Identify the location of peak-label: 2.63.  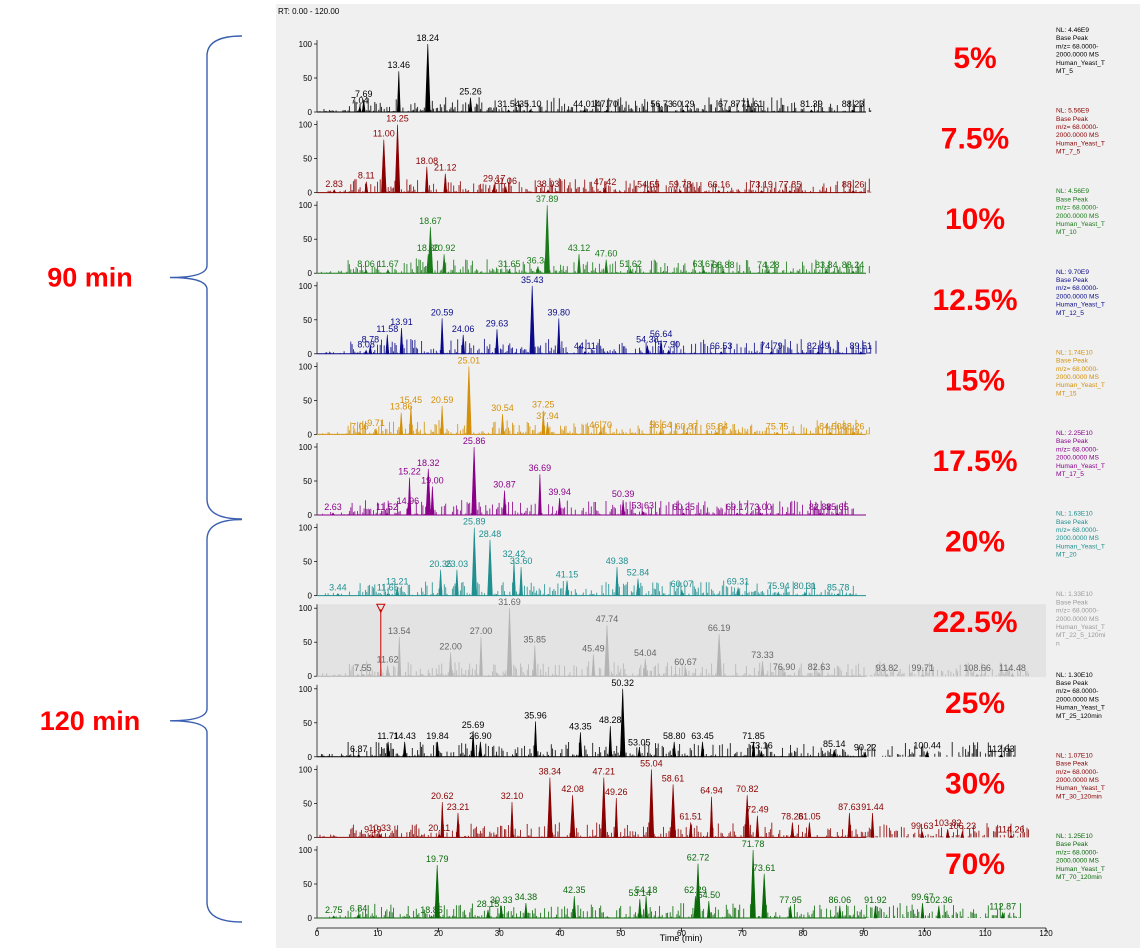
(333, 507).